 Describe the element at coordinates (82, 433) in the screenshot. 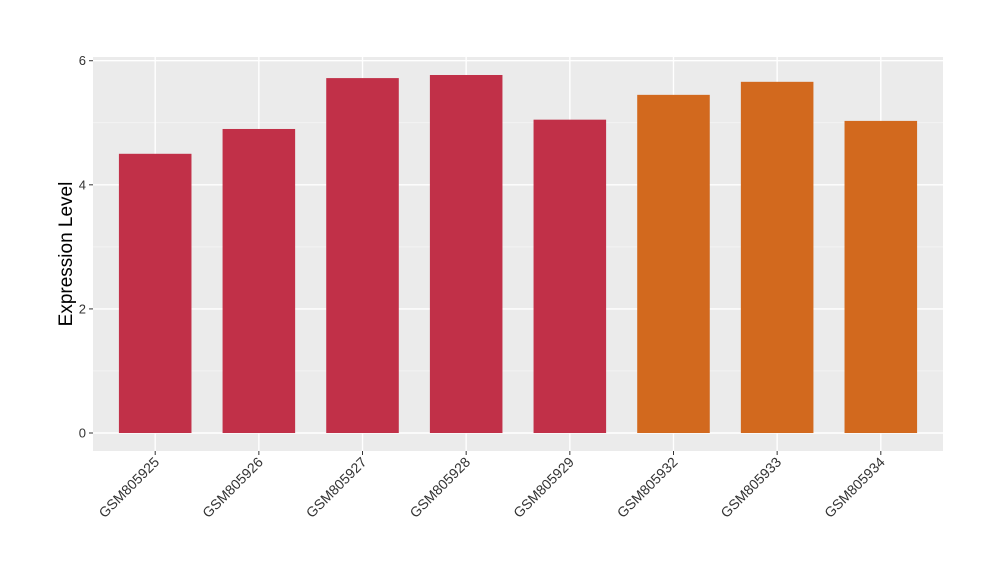

I see `y-tick-label: 0` at that location.